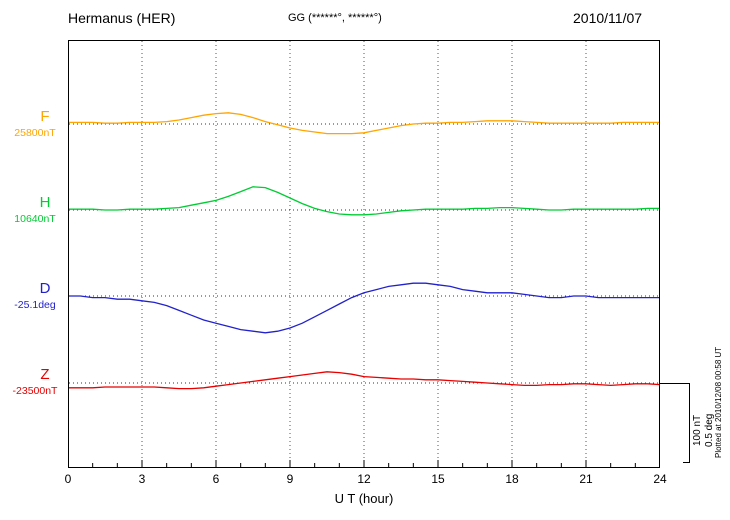 The height and width of the screenshot is (520, 730). I want to click on series-label-h: H, so click(45, 202).